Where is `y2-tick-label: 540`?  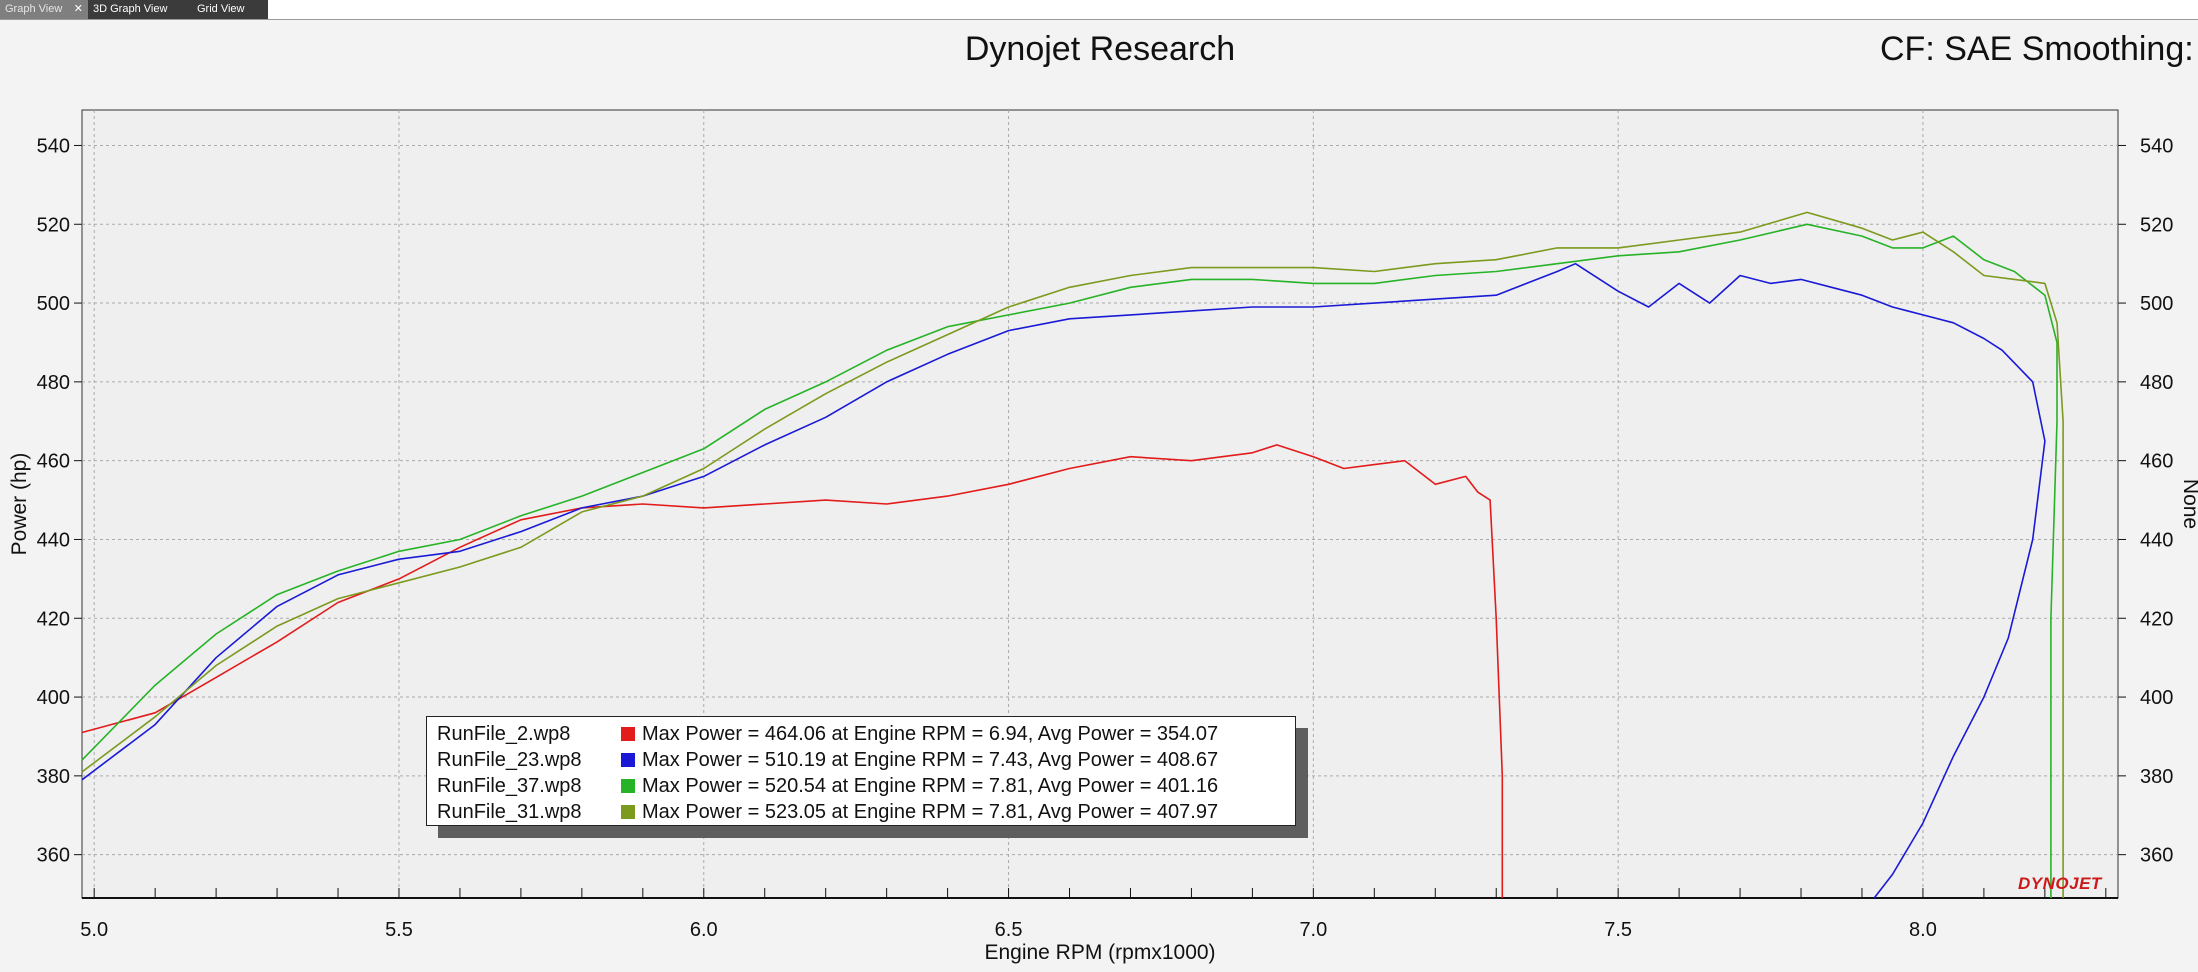 y2-tick-label: 540 is located at coordinates (2156, 146).